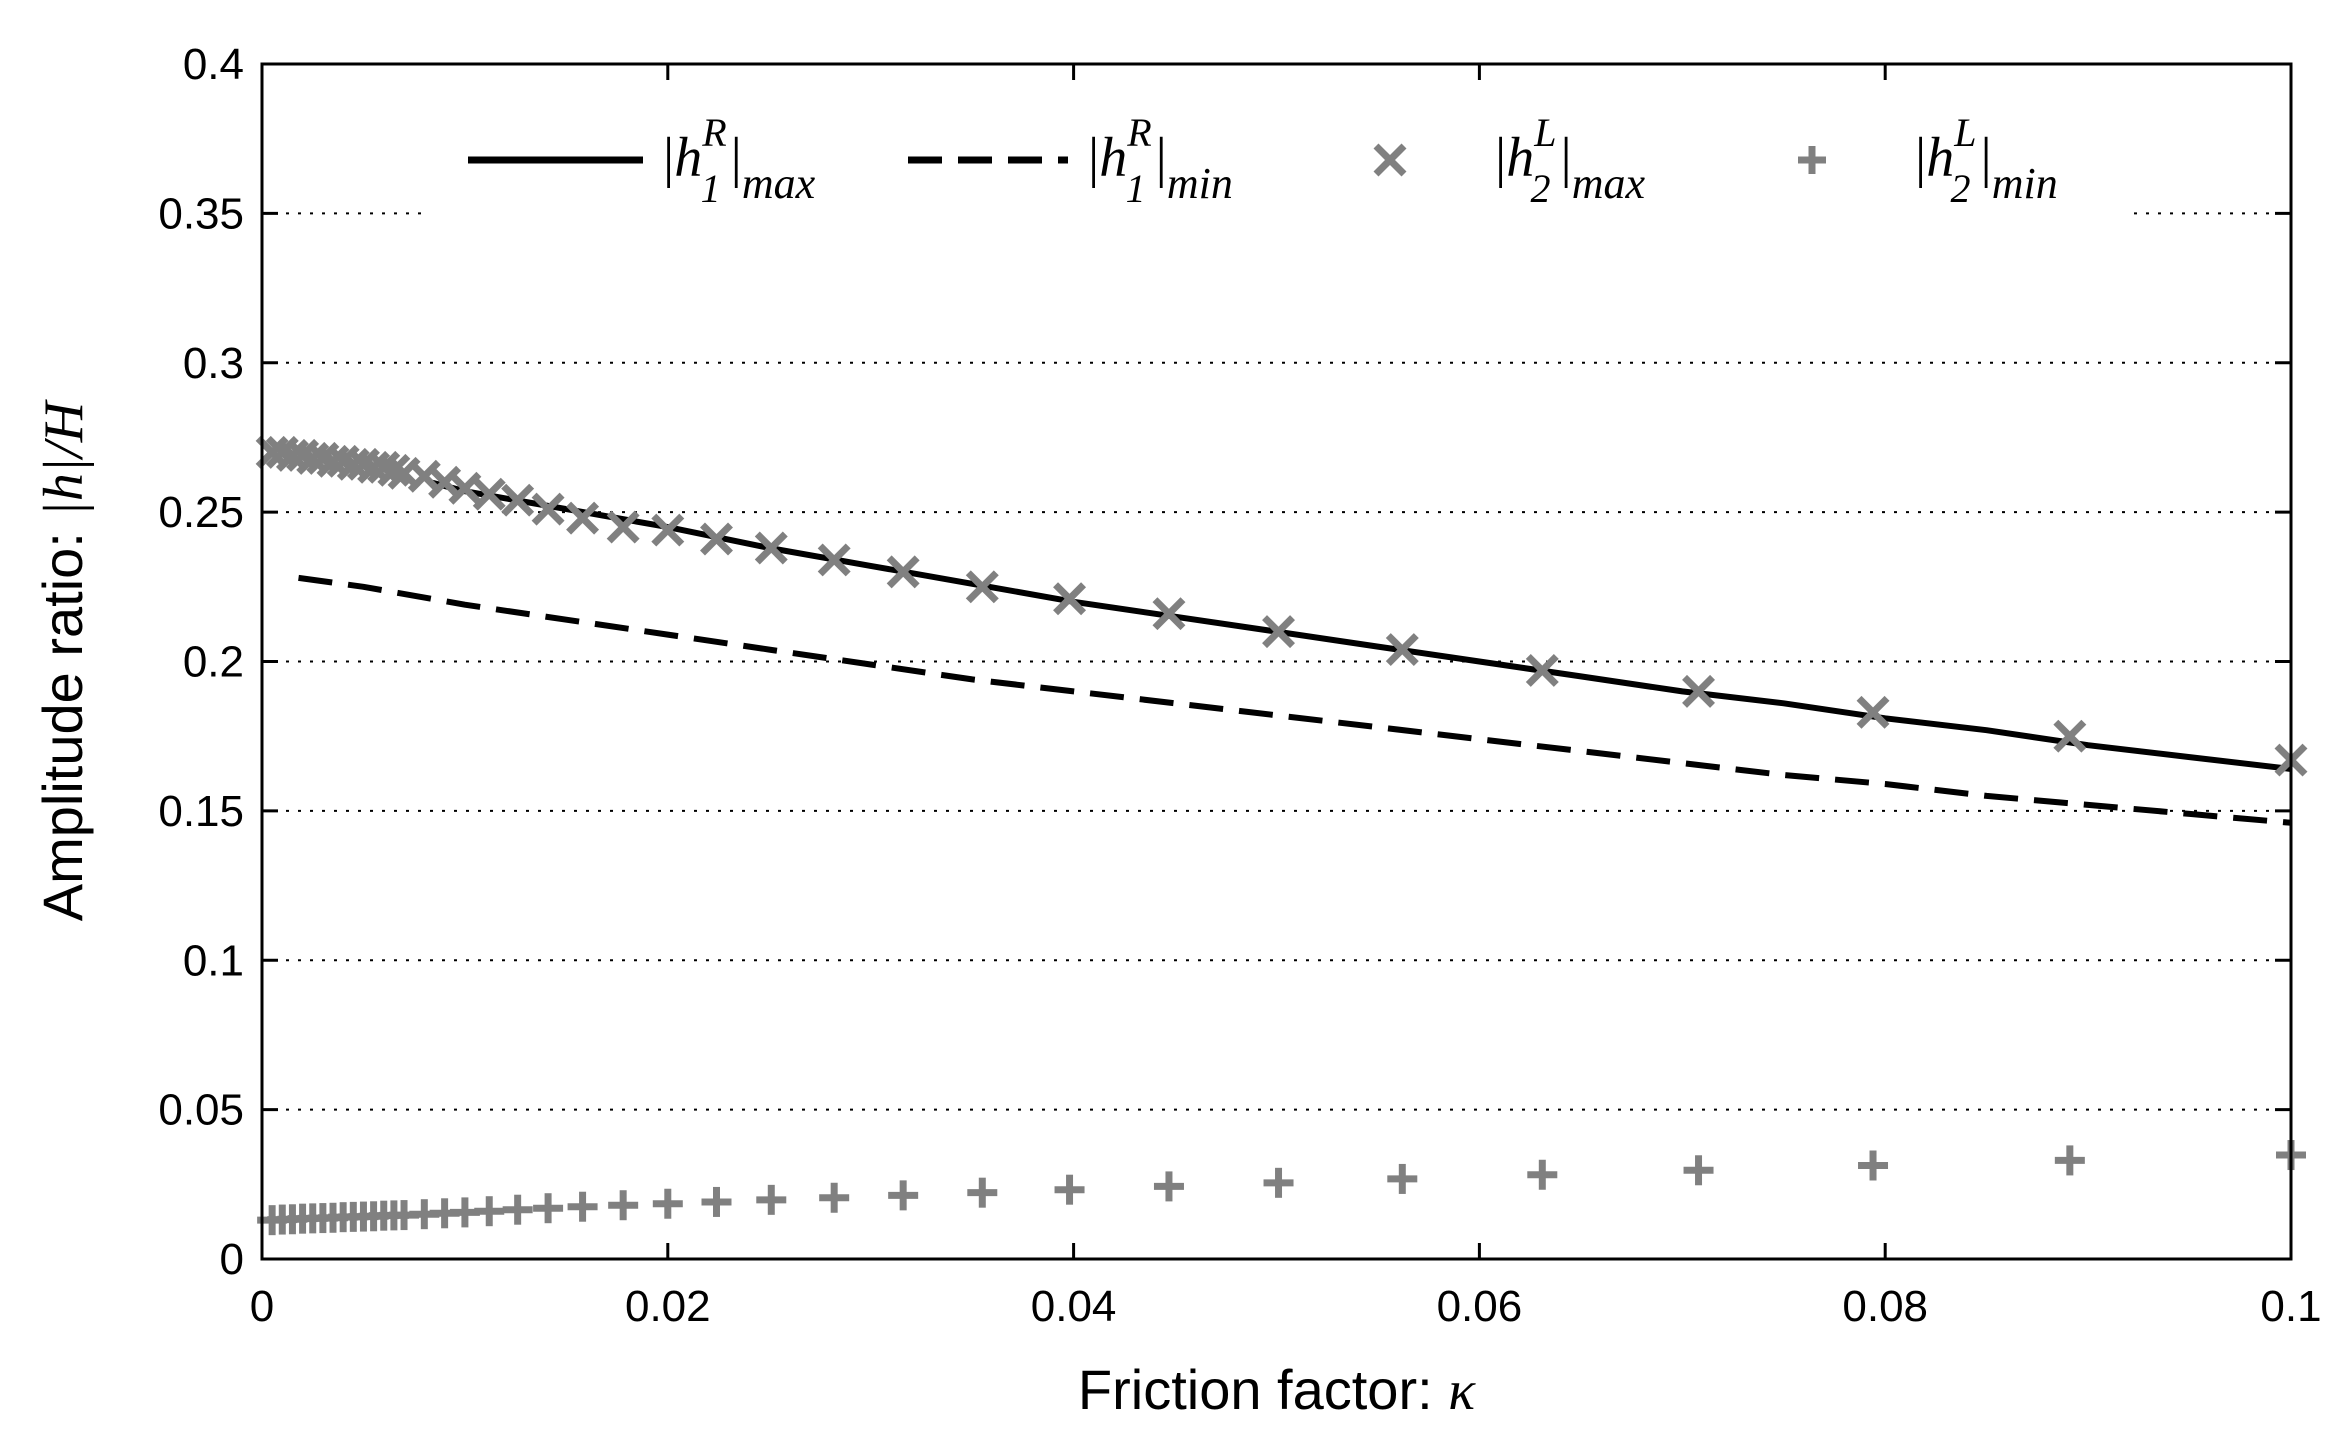 The width and height of the screenshot is (2344, 1437). Describe the element at coordinates (232, 1259) in the screenshot. I see `y-tick-label: 0` at that location.